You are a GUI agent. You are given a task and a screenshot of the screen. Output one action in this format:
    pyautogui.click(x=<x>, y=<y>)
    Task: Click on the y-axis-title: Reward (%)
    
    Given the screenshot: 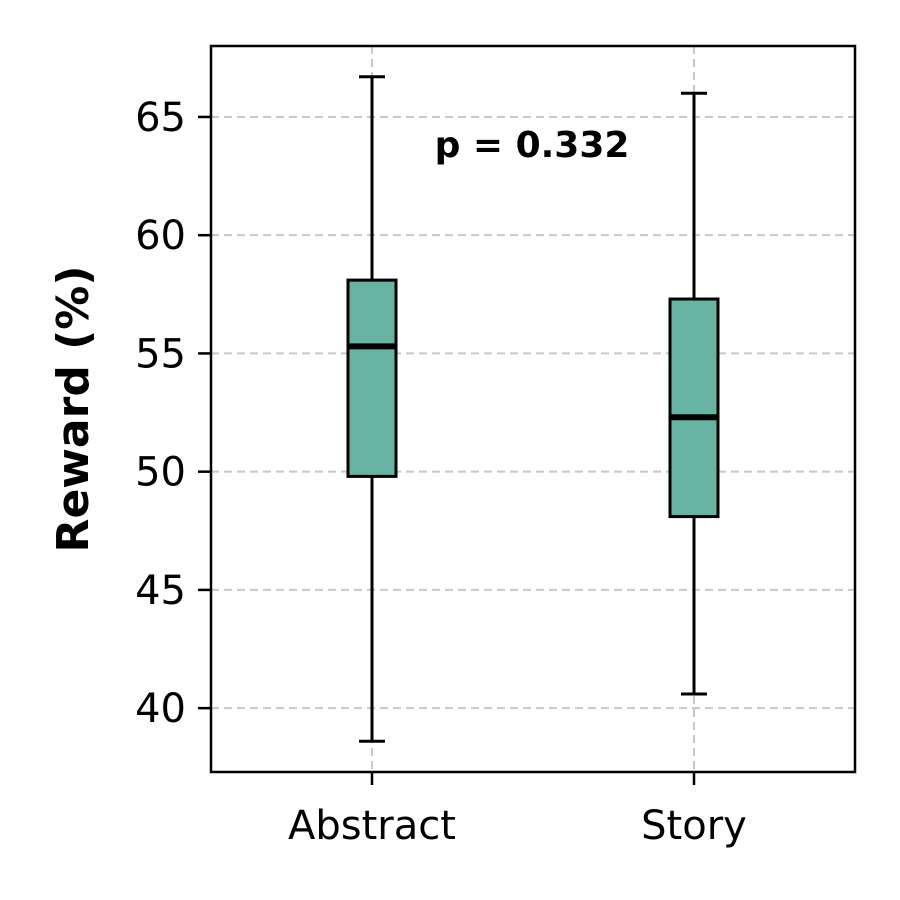 What is the action you would take?
    pyautogui.click(x=73, y=409)
    